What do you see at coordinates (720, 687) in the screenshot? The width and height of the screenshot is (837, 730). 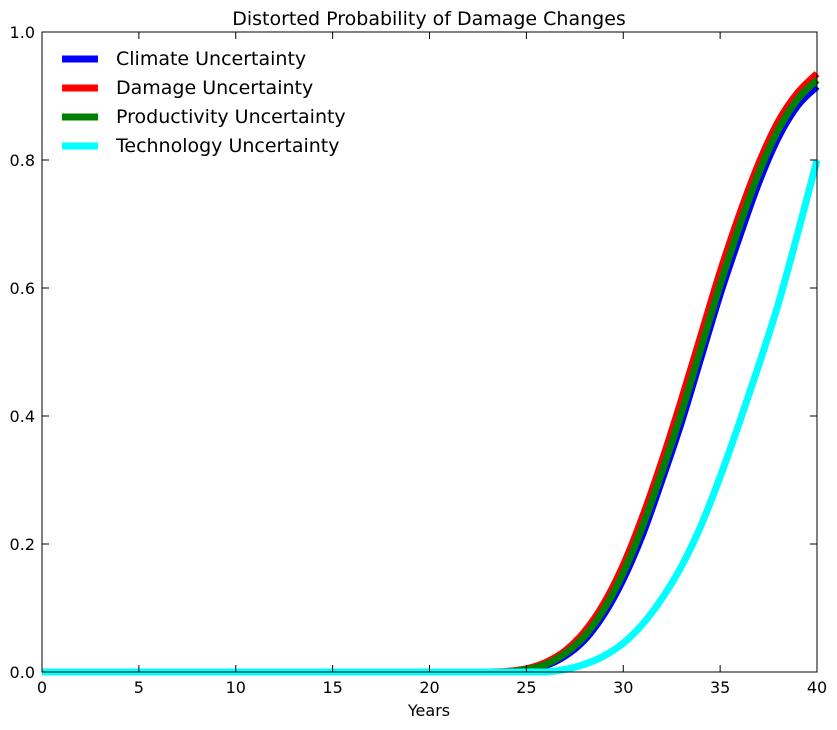 I see `x-tick-label: 35` at bounding box center [720, 687].